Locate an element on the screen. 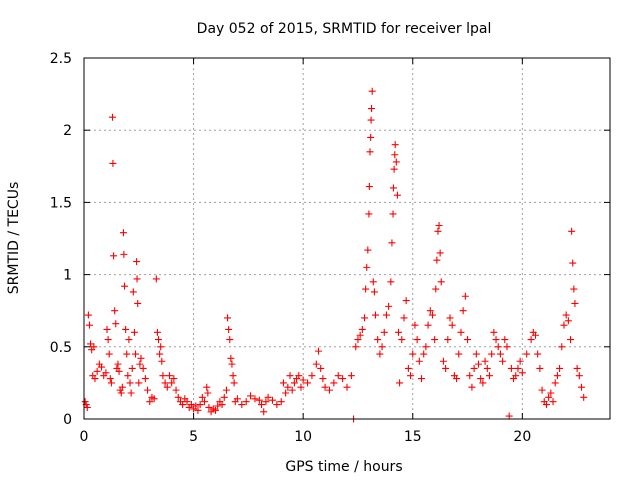  y-axis-label: SRMTID / TECUs is located at coordinates (14, 238).